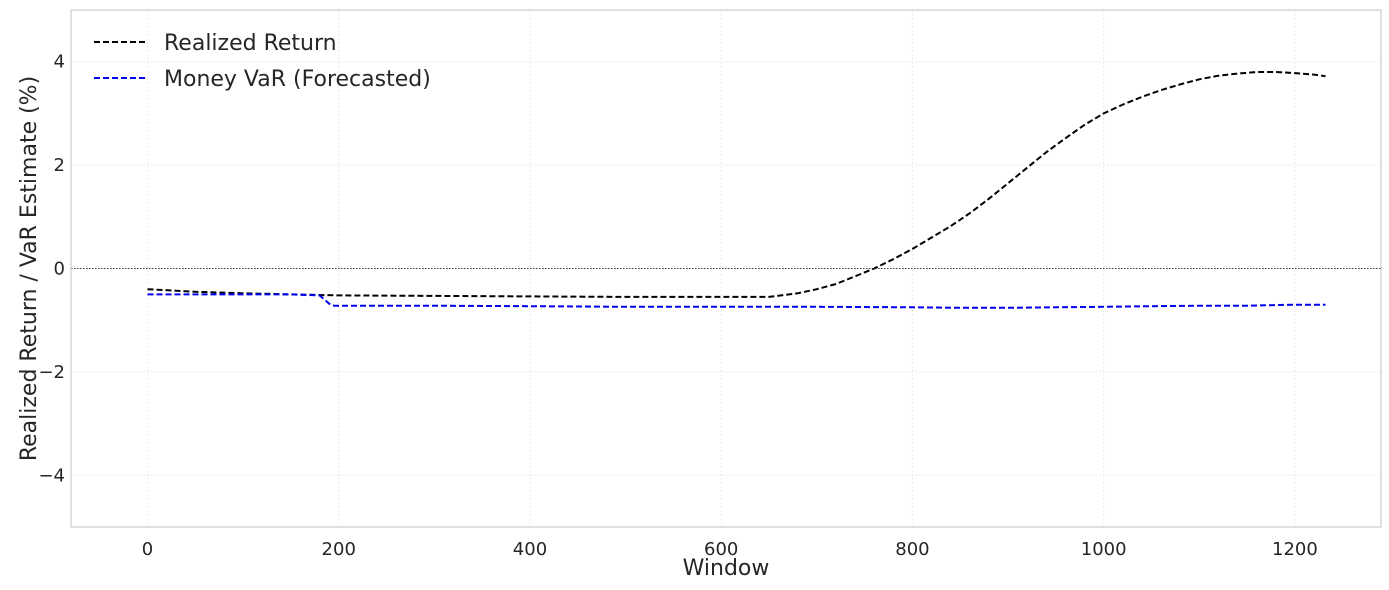 The width and height of the screenshot is (1389, 590). Describe the element at coordinates (726, 568) in the screenshot. I see `x-axis-label: Window` at that location.